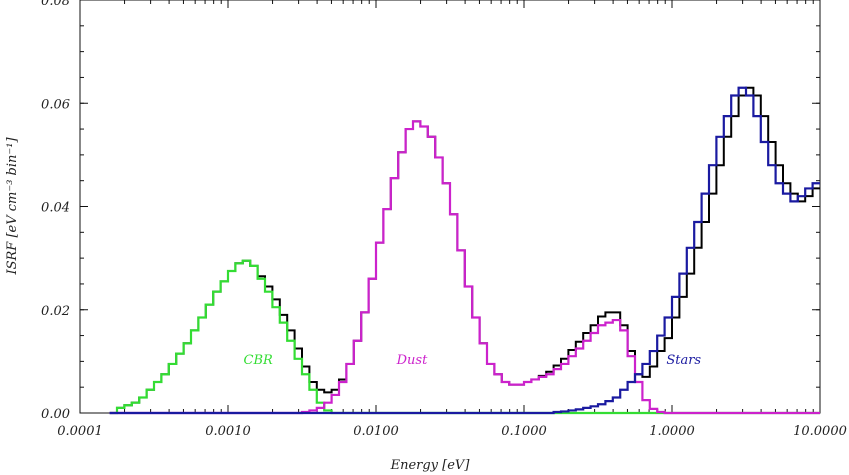  Describe the element at coordinates (55, 208) in the screenshot. I see `y-tick-label: 0.04` at that location.